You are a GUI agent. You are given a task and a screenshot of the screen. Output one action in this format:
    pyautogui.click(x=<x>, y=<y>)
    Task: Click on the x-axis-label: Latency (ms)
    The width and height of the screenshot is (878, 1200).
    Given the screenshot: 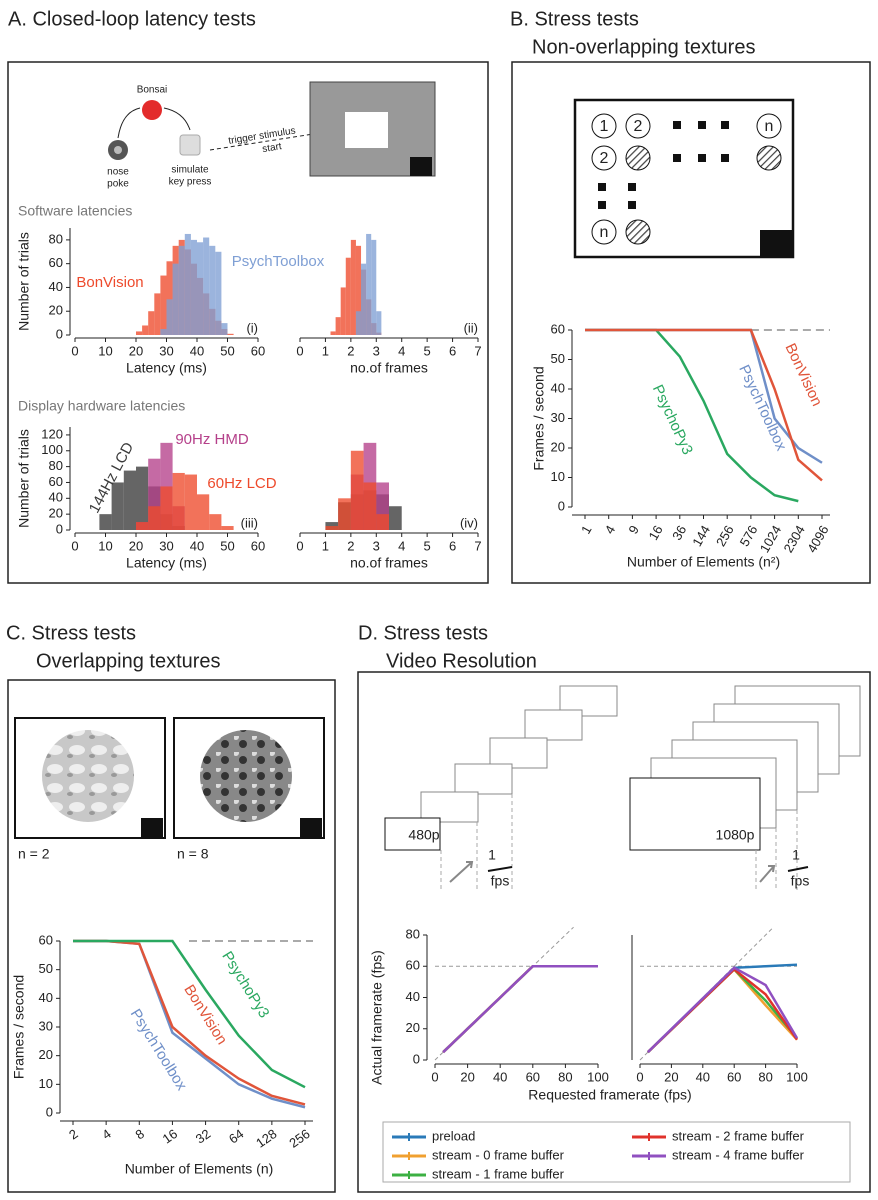 What is the action you would take?
    pyautogui.click(x=166, y=563)
    